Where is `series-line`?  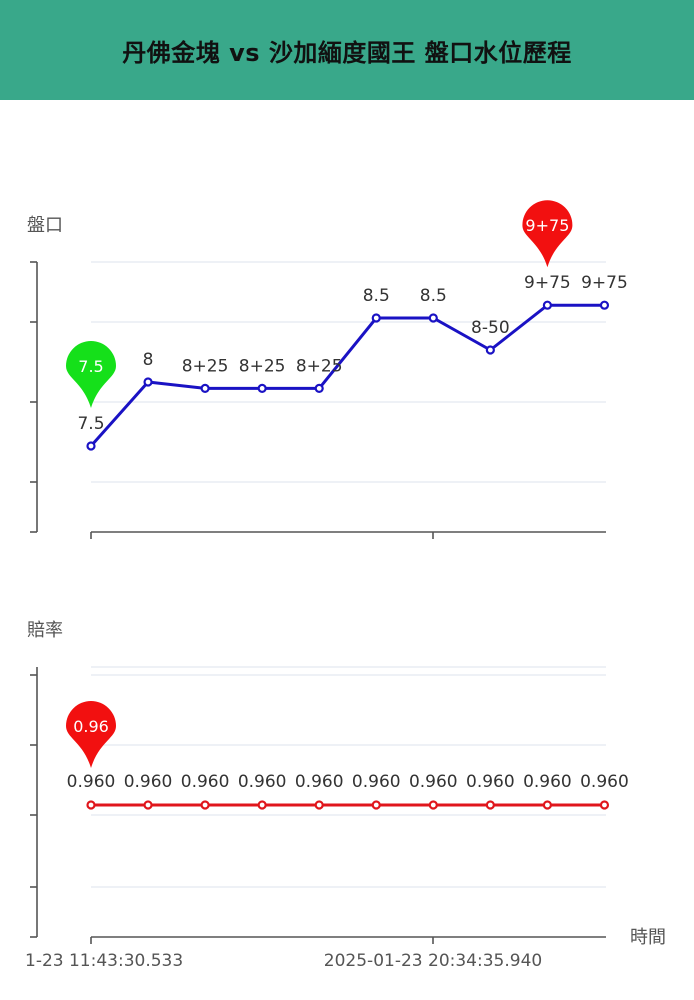 series-line is located at coordinates (347, 375).